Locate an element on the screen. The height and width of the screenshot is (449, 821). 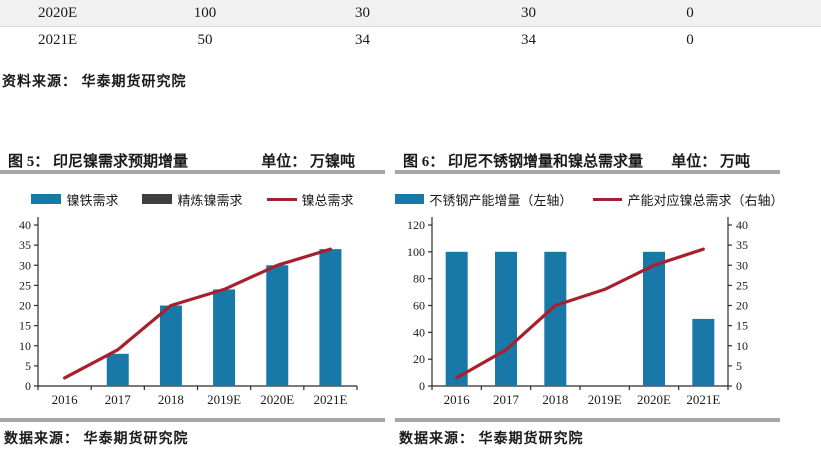
legend-item: 产能对应镍总需求（右轴） is located at coordinates (688, 199).